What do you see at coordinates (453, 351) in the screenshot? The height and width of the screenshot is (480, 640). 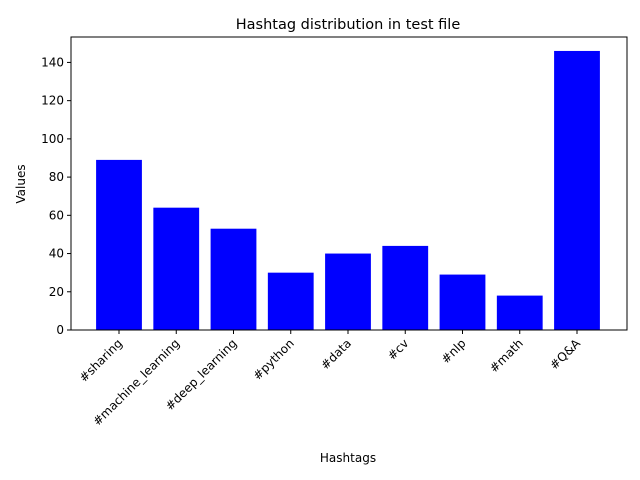 I see `x-tick-label-6: #nlp` at bounding box center [453, 351].